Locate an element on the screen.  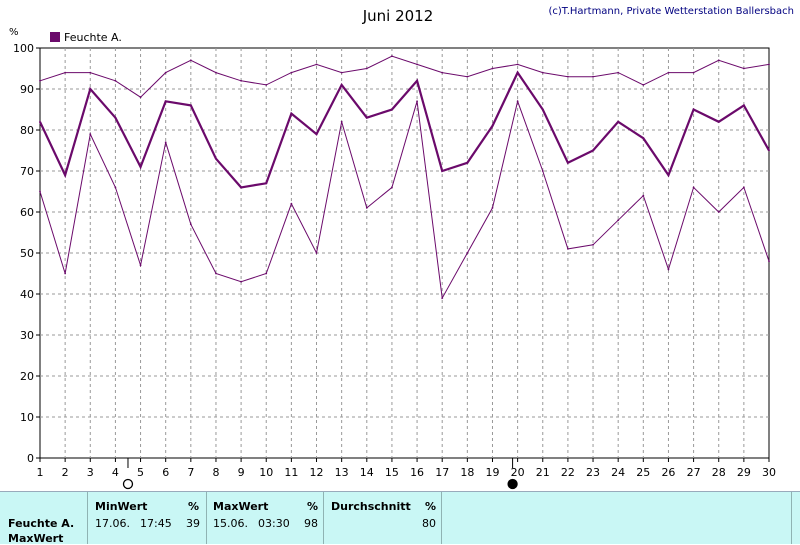
y-tick-label: 40 is located at coordinates (27, 294).